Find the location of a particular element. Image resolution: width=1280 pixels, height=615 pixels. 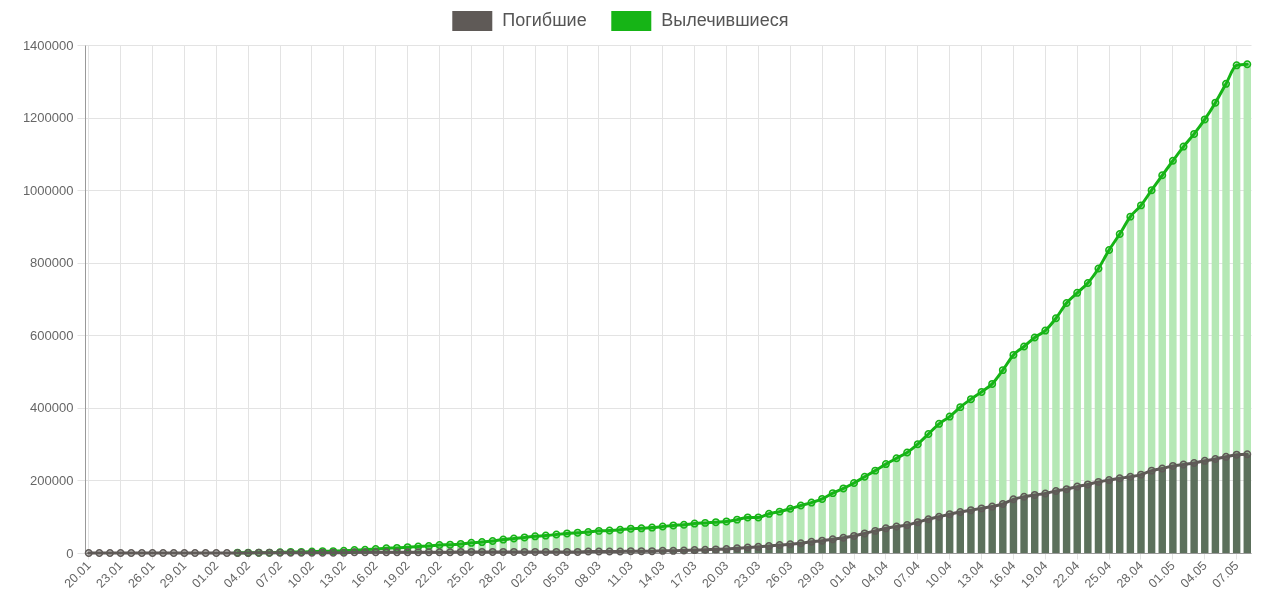

y-tick-label: 0 is located at coordinates (70, 553).